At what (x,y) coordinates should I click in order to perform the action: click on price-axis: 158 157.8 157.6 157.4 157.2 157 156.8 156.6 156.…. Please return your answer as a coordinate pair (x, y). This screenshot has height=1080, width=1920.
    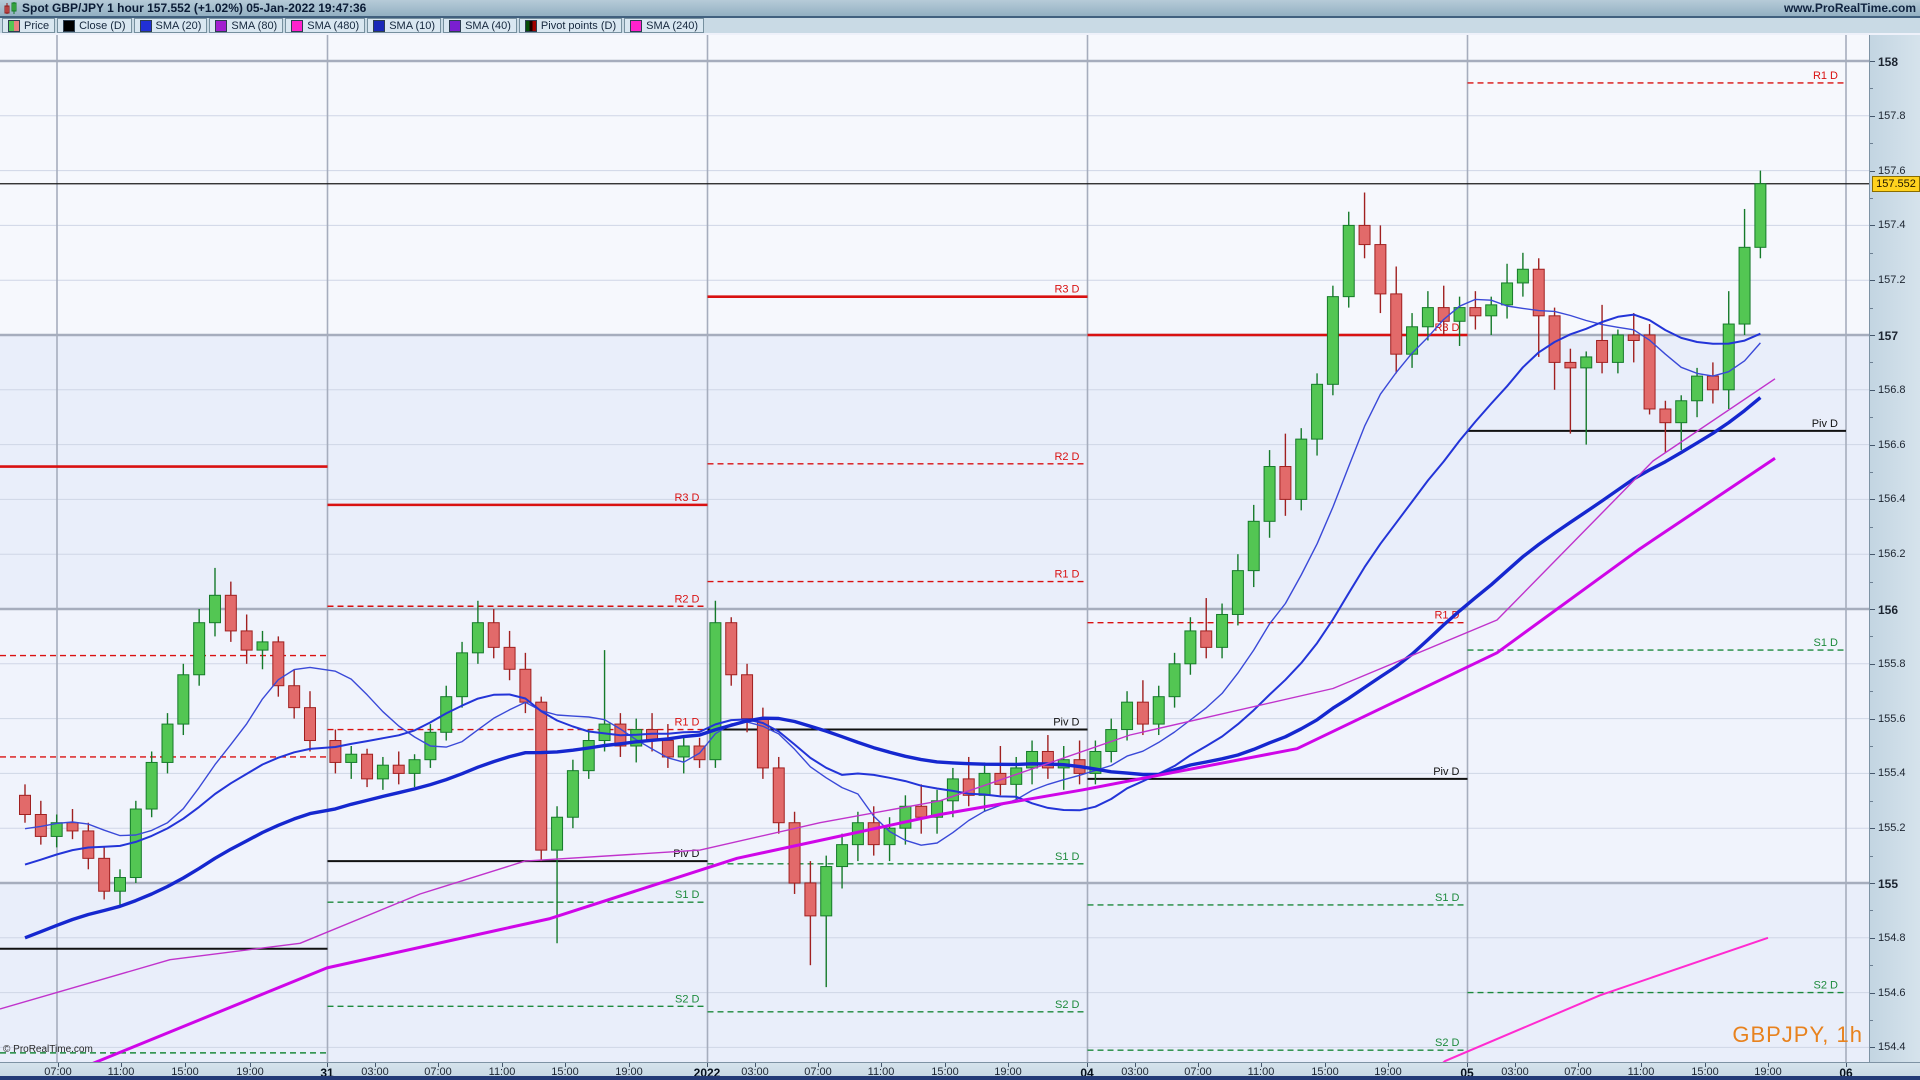
    Looking at the image, I should click on (1894, 548).